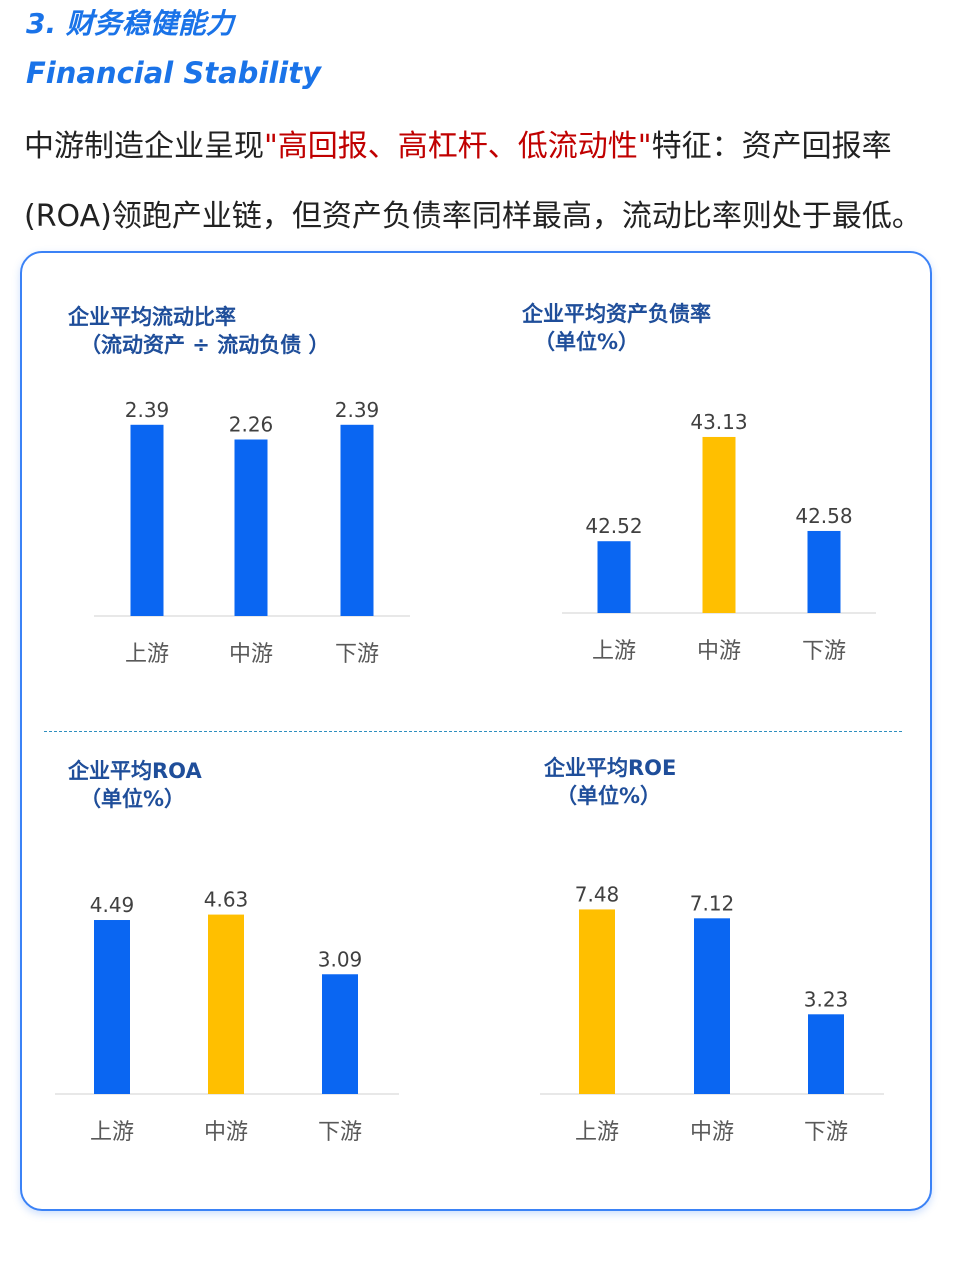 Image resolution: width=954 pixels, height=1261 pixels. Describe the element at coordinates (130, 22) in the screenshot. I see `section-title: 3. 财务稳健能力` at that location.